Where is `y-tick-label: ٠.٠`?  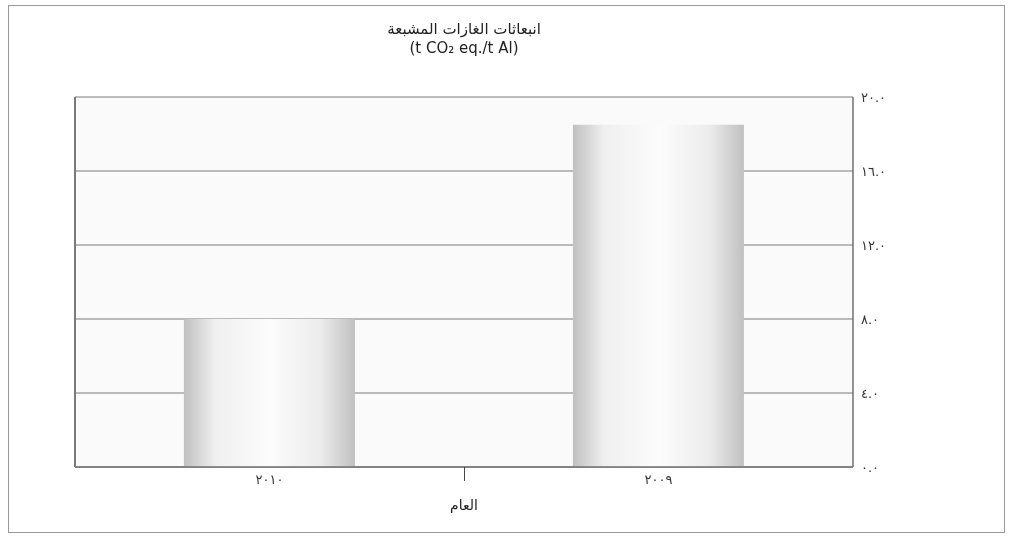 y-tick-label: ٠.٠ is located at coordinates (870, 467).